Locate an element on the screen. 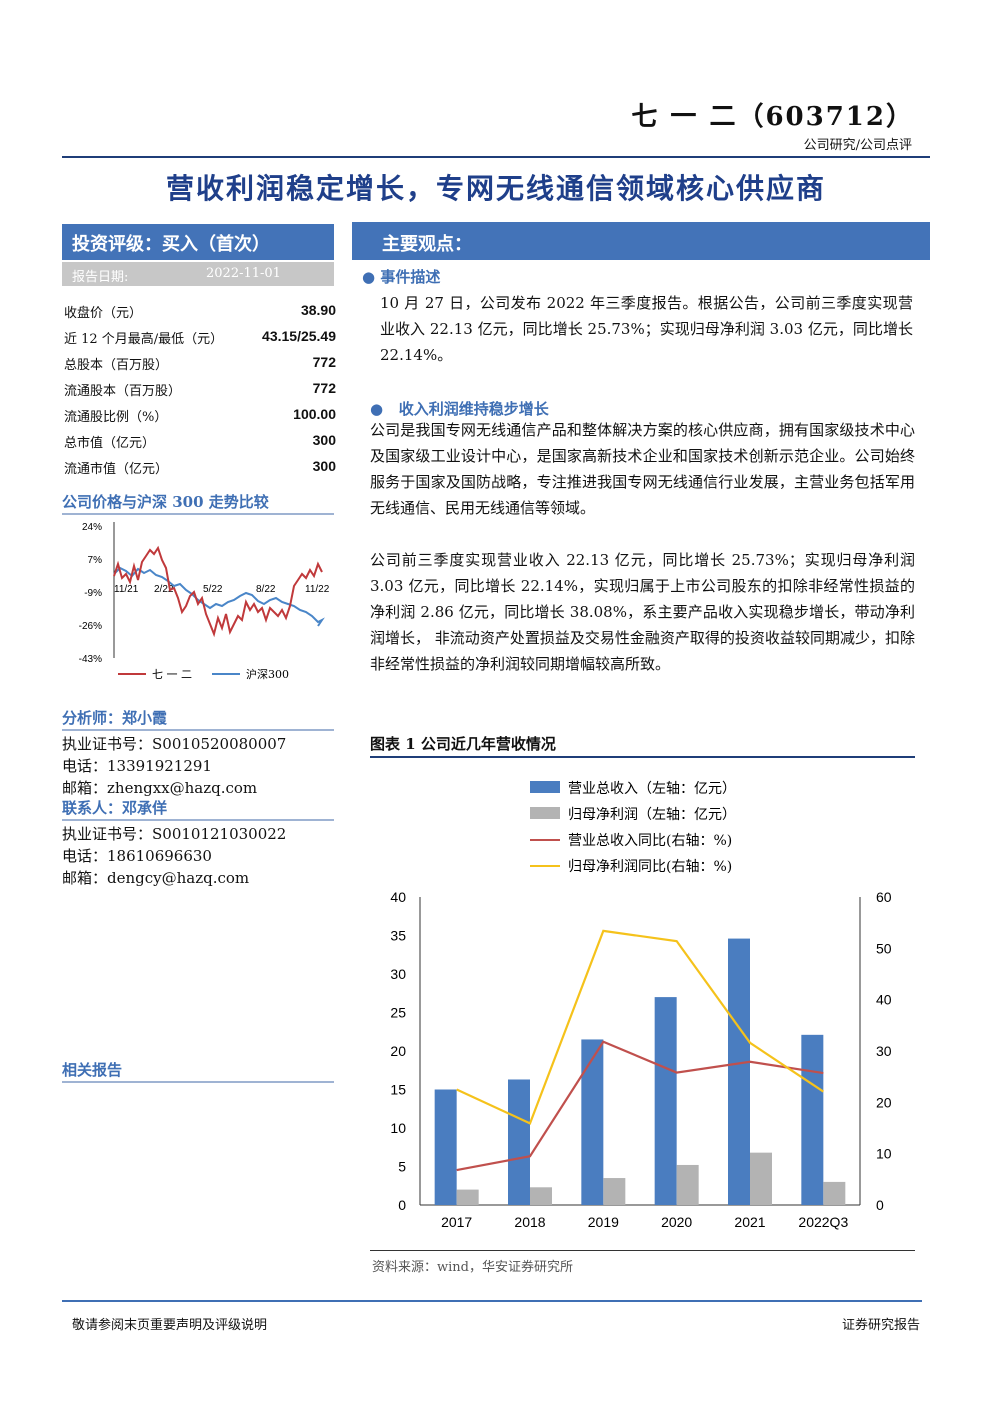 This screenshot has width=992, height=1403. left-axis-tick: 20 is located at coordinates (398, 1051).